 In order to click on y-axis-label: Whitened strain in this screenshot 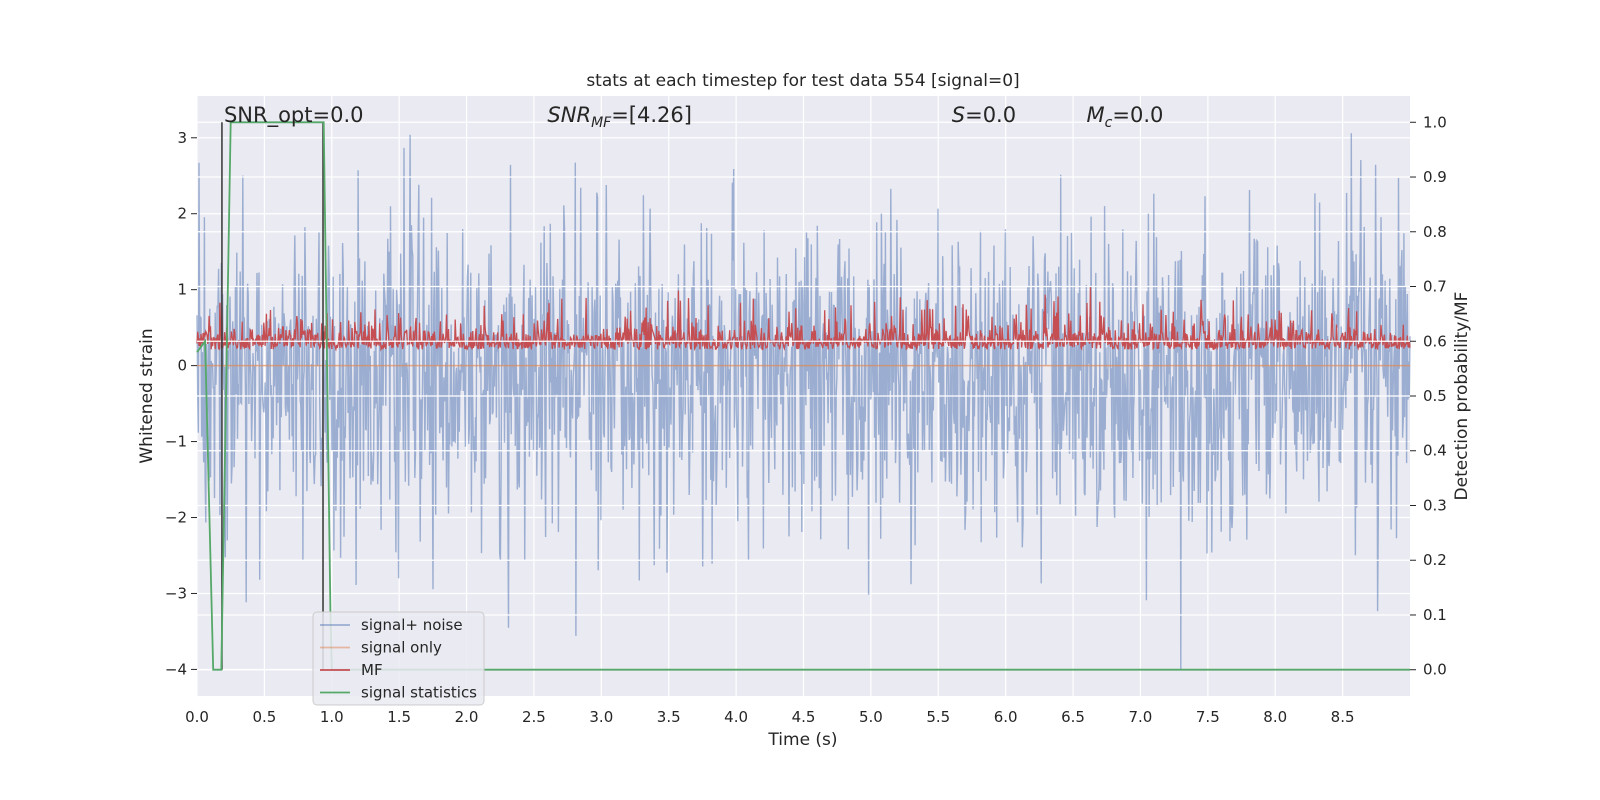, I will do `click(147, 395)`.